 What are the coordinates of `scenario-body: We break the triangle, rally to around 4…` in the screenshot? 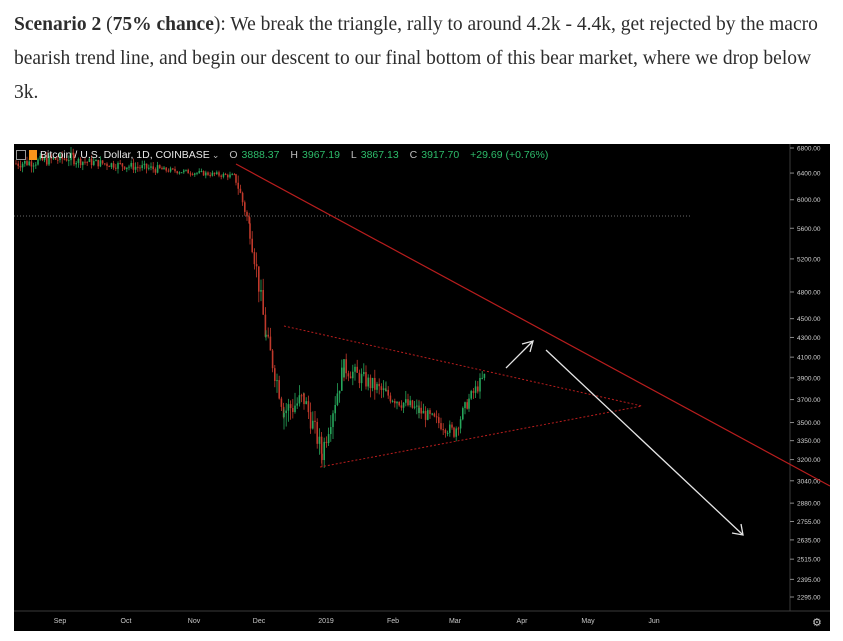 It's located at (416, 58).